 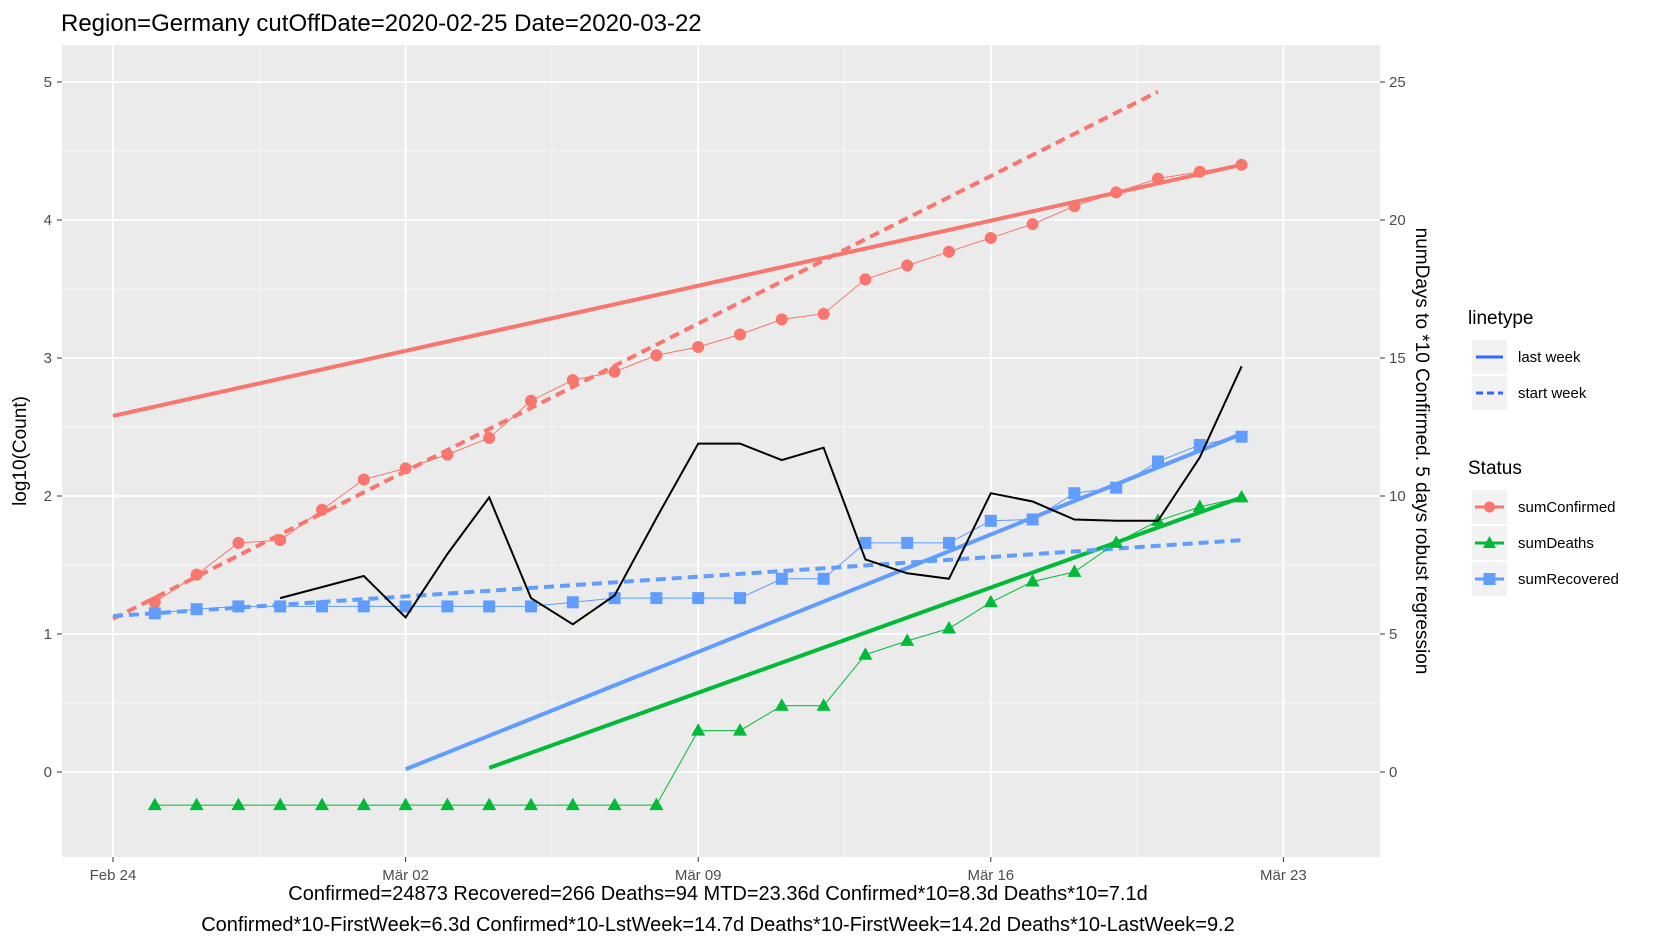 I want to click on y-right-tick-label: 20, so click(x=1397, y=220).